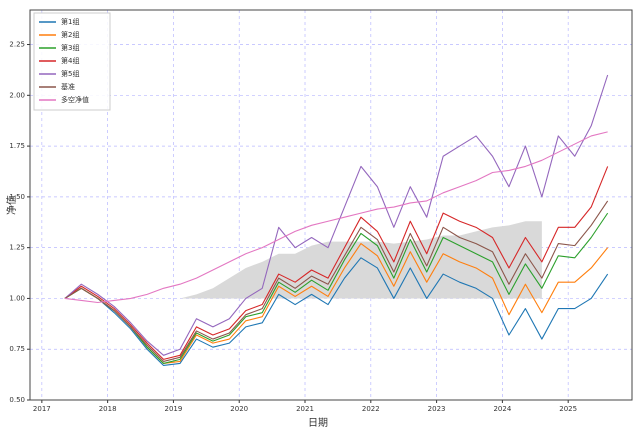 The height and width of the screenshot is (432, 636). Describe the element at coordinates (70, 47) in the screenshot. I see `legend-label: 第3组` at that location.